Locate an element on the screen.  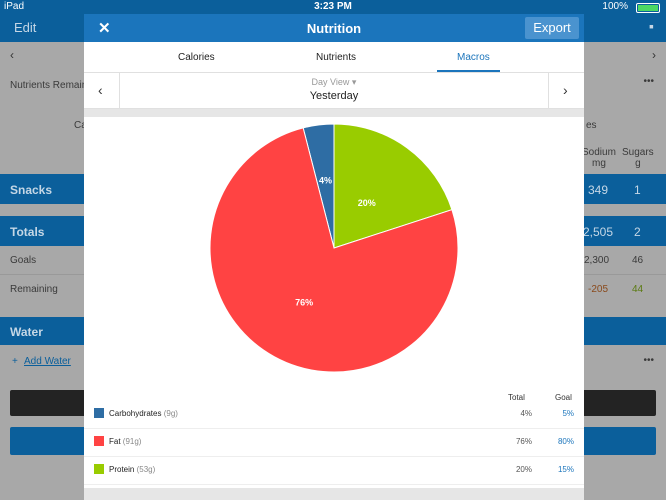
snacks-sodium: 349 is located at coordinates (598, 190).